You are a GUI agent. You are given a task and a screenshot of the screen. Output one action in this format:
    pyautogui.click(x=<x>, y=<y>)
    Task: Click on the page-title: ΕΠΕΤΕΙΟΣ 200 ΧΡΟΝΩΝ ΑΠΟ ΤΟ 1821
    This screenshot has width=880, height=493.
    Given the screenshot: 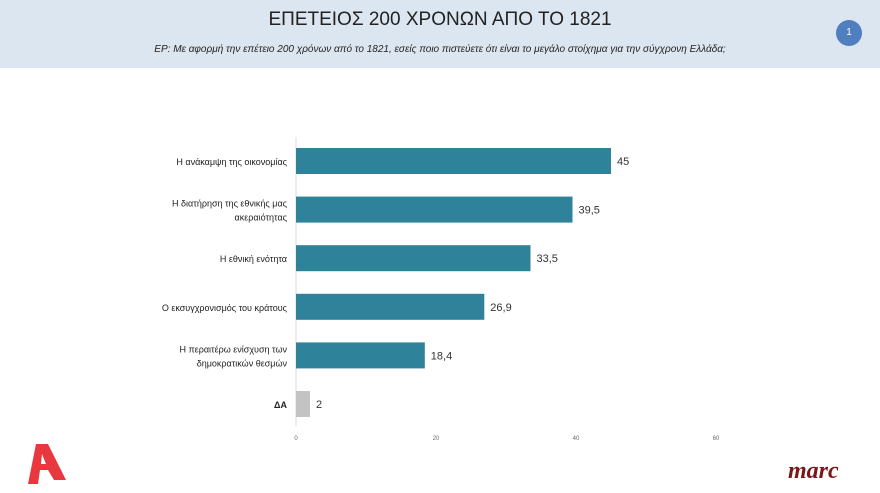 What is the action you would take?
    pyautogui.click(x=440, y=19)
    